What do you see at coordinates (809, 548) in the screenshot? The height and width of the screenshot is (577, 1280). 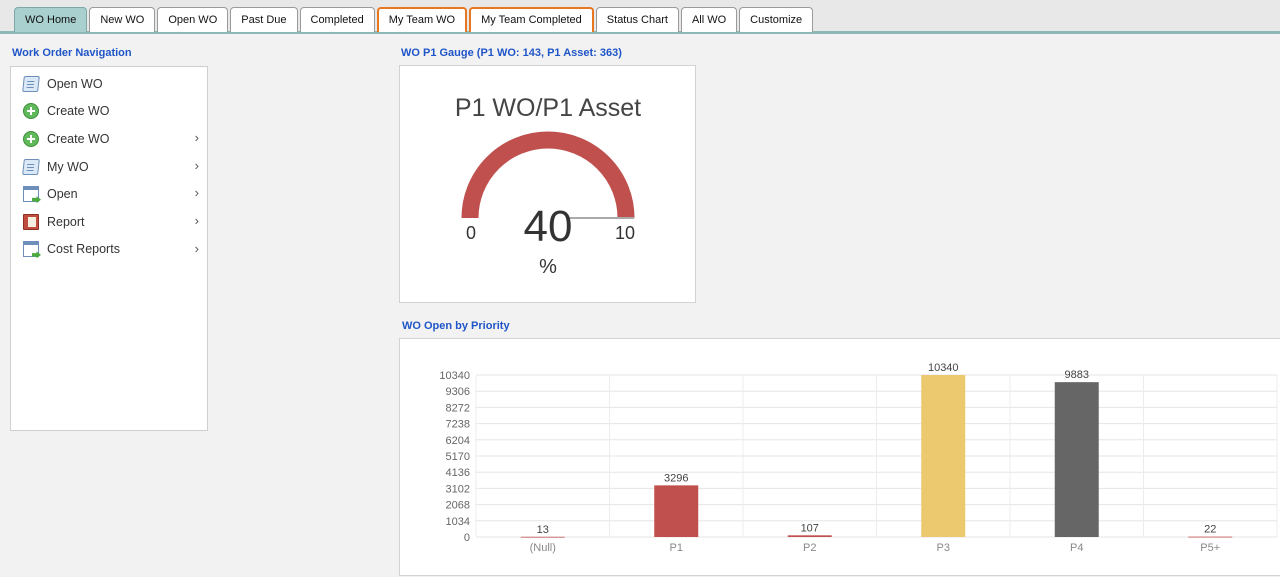 I see `x-tick-label: P2` at bounding box center [809, 548].